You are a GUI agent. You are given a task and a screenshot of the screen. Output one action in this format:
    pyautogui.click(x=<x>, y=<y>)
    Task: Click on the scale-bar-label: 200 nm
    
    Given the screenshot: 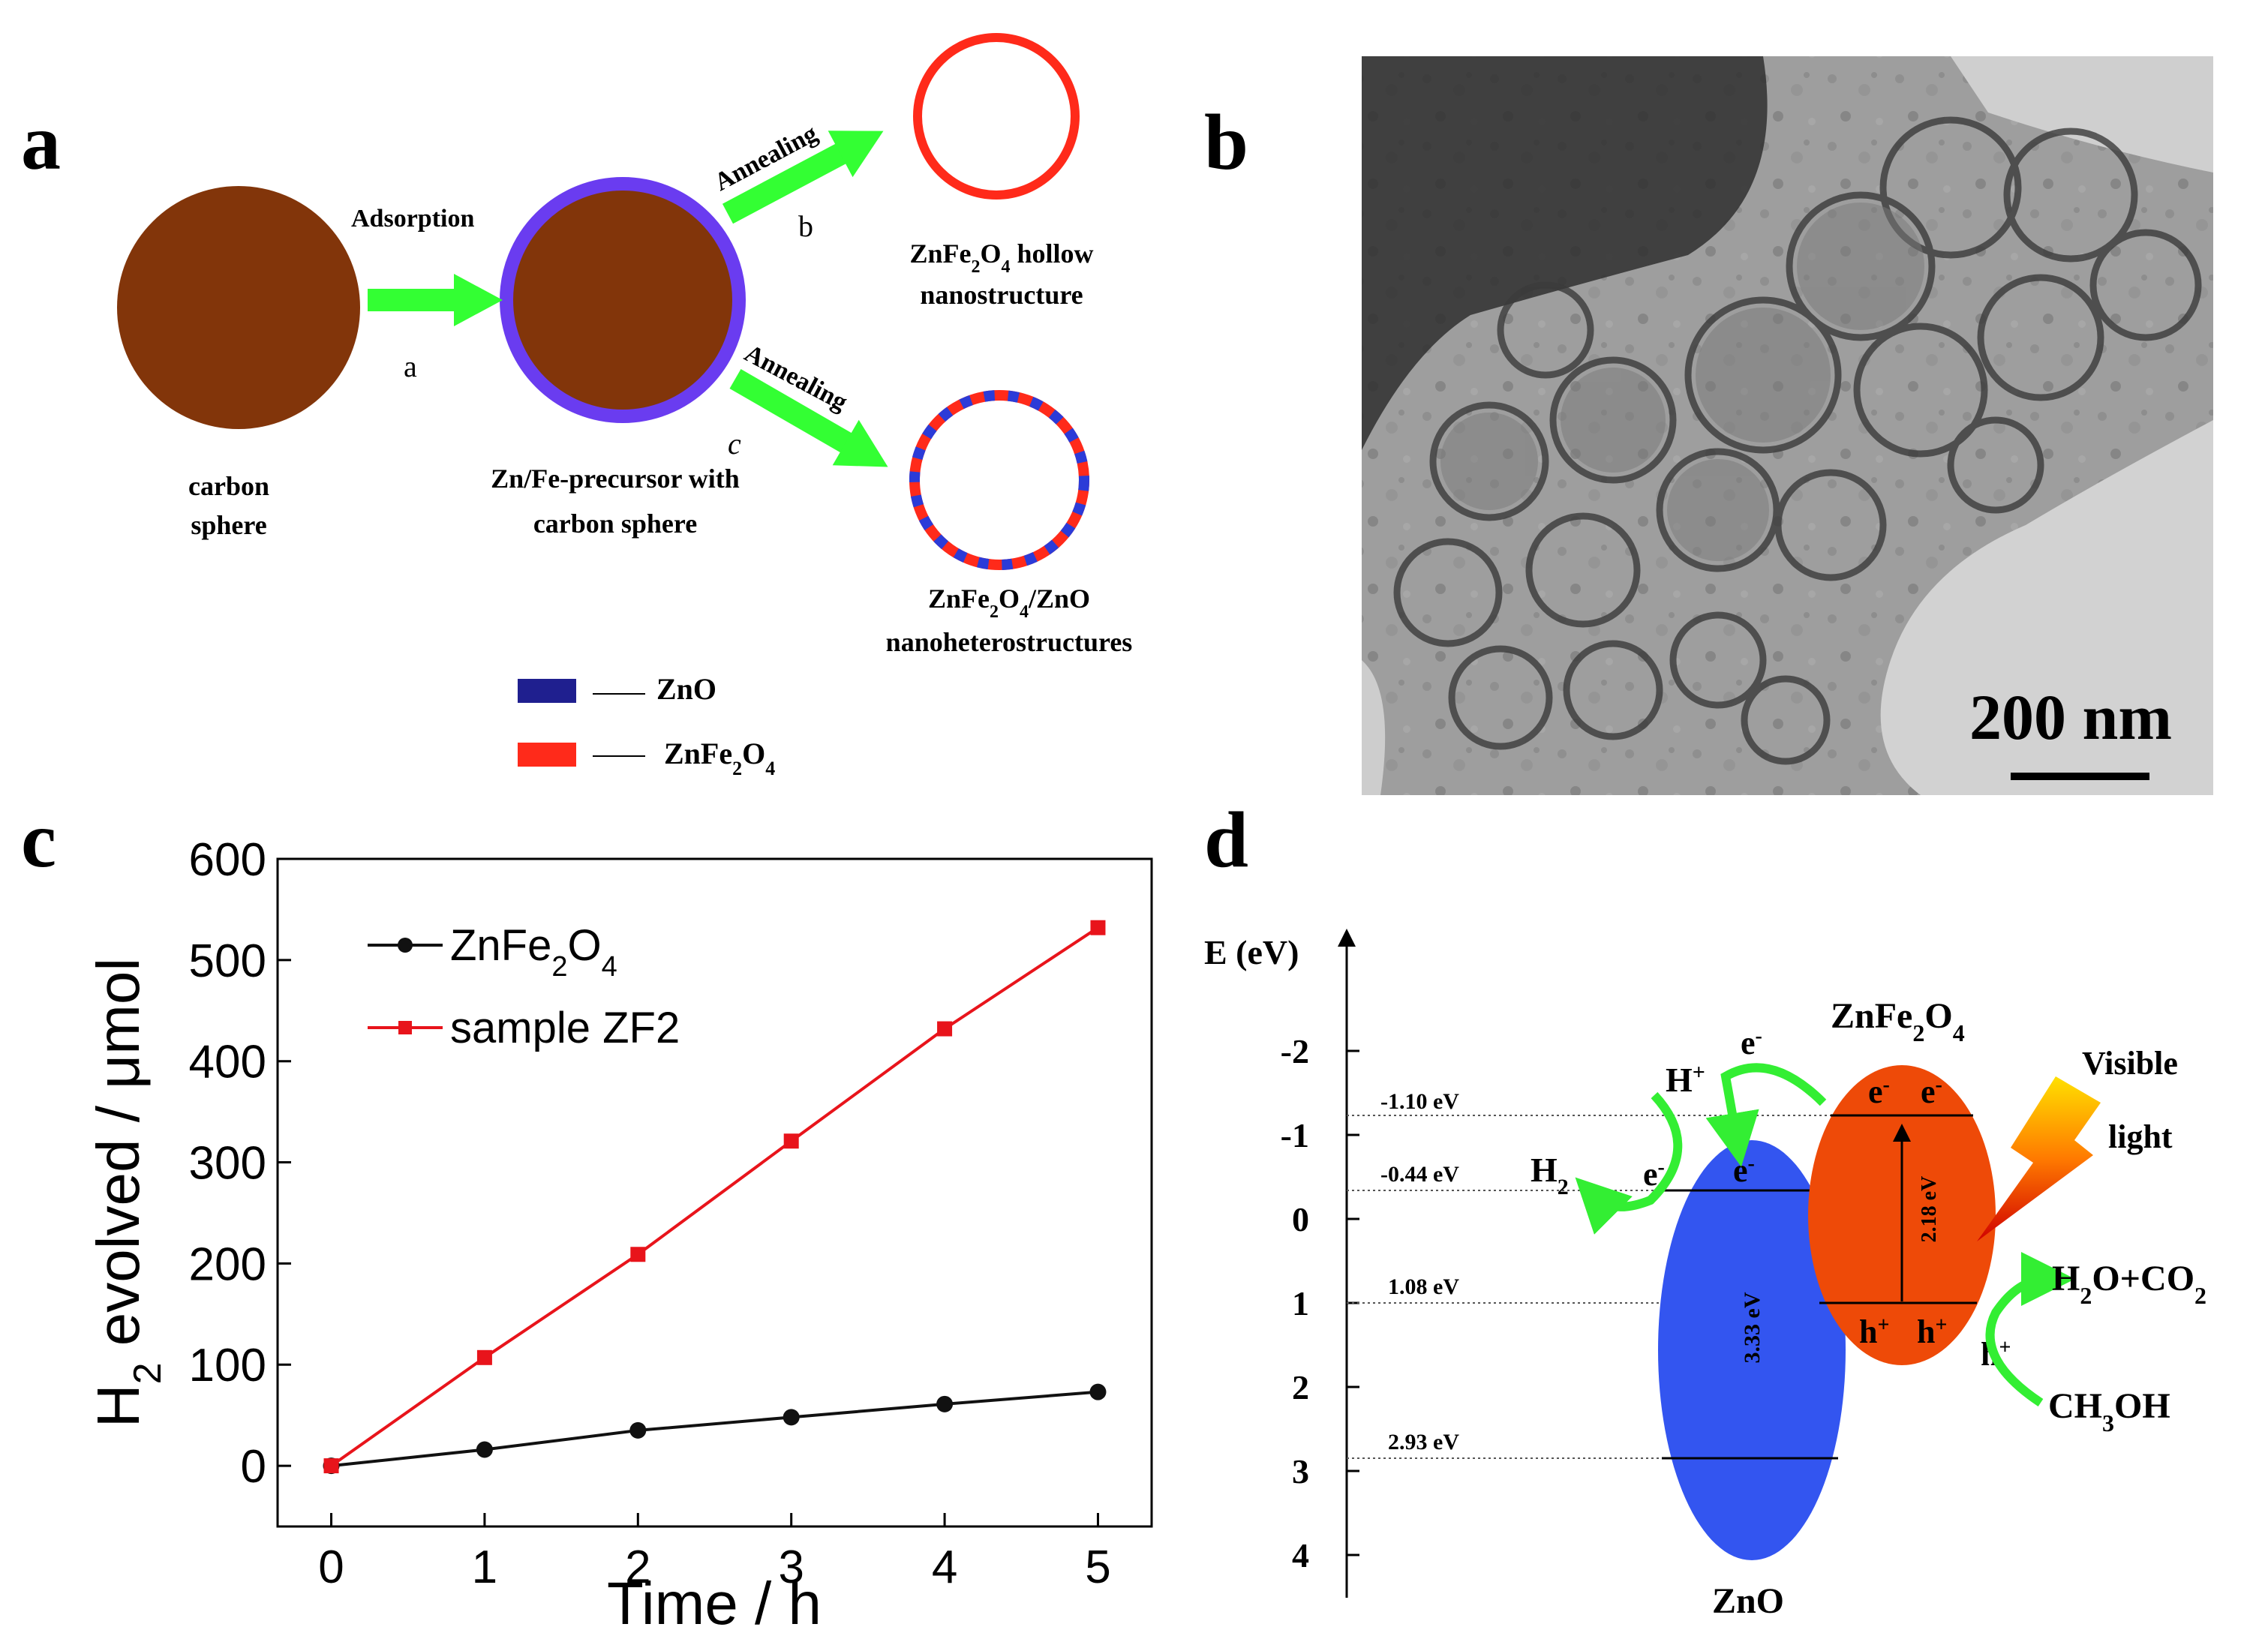 What is the action you would take?
    pyautogui.click(x=2070, y=717)
    